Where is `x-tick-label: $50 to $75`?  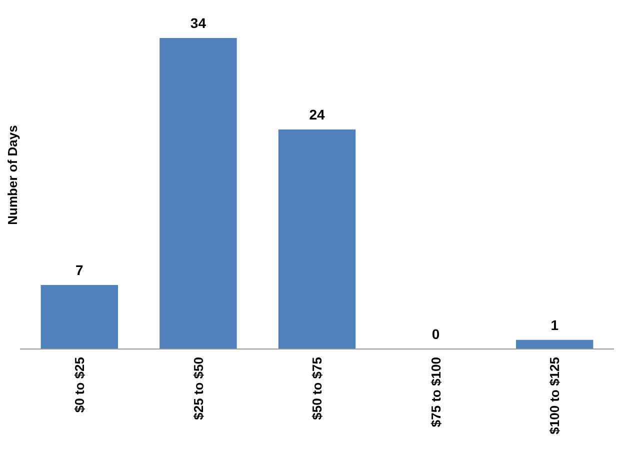 x-tick-label: $50 to $75 is located at coordinates (317, 388).